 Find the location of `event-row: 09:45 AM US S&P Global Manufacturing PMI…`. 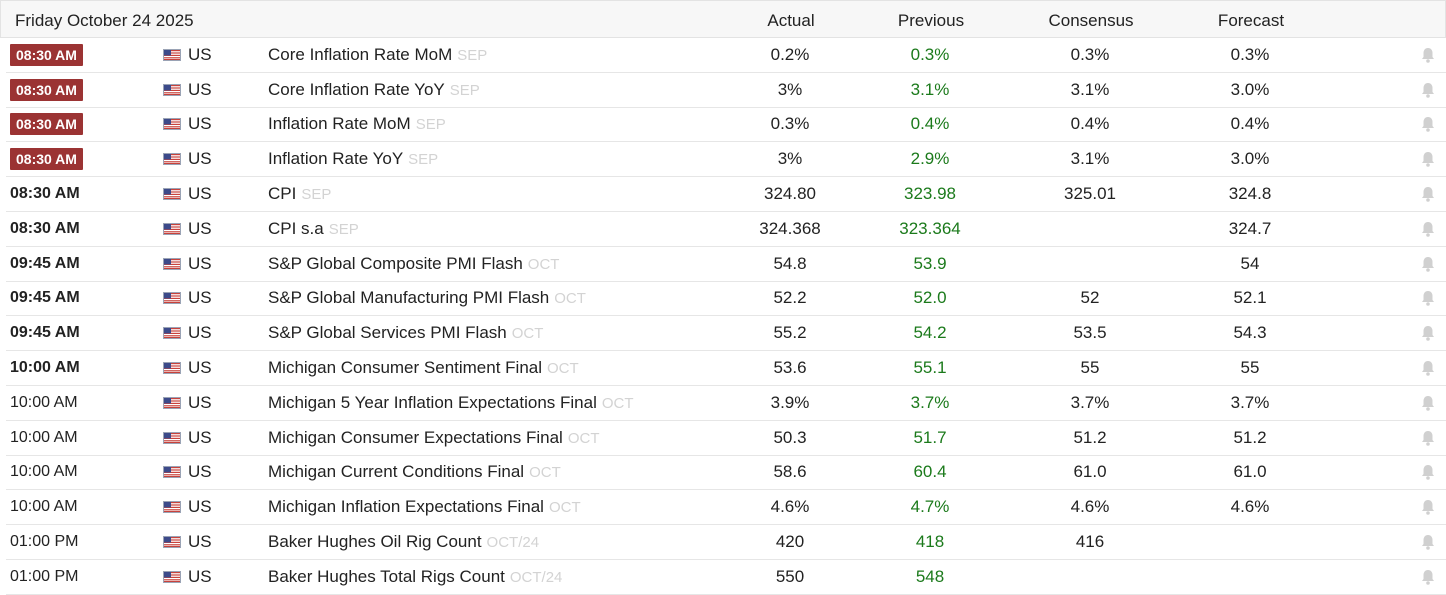

event-row: 09:45 AM US S&P Global Manufacturing PMI… is located at coordinates (726, 299).